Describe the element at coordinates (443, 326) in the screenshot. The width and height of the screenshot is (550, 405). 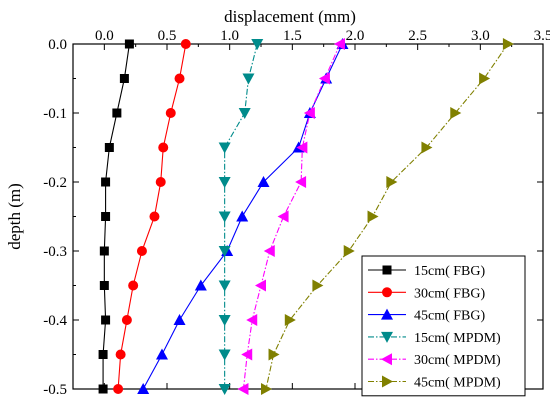
I see `legend-box` at that location.